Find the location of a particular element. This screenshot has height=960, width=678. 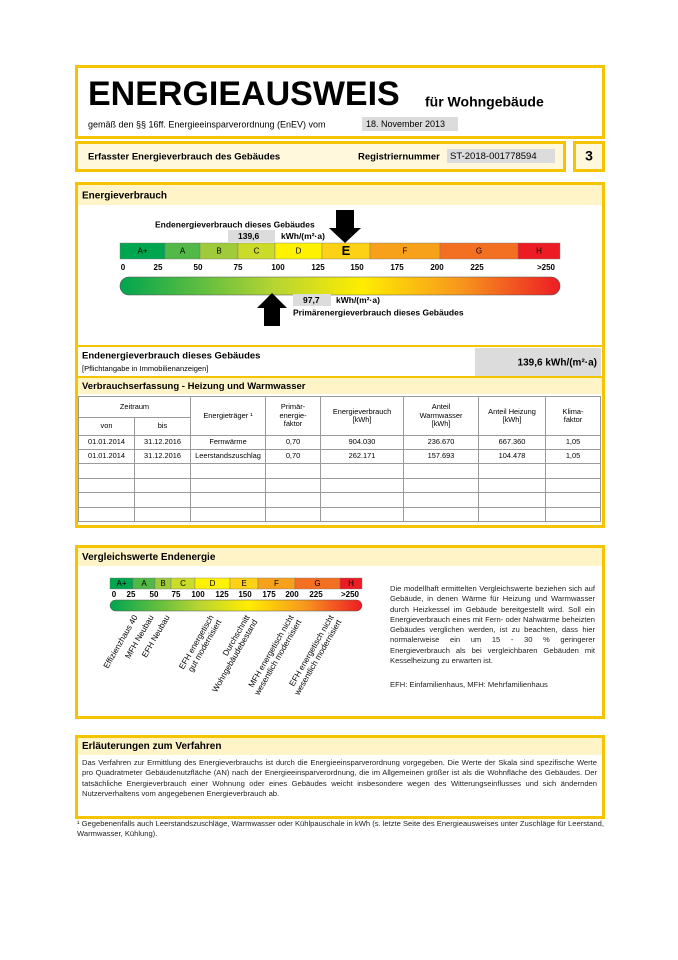

data-cell: 236.670 is located at coordinates (441, 442).